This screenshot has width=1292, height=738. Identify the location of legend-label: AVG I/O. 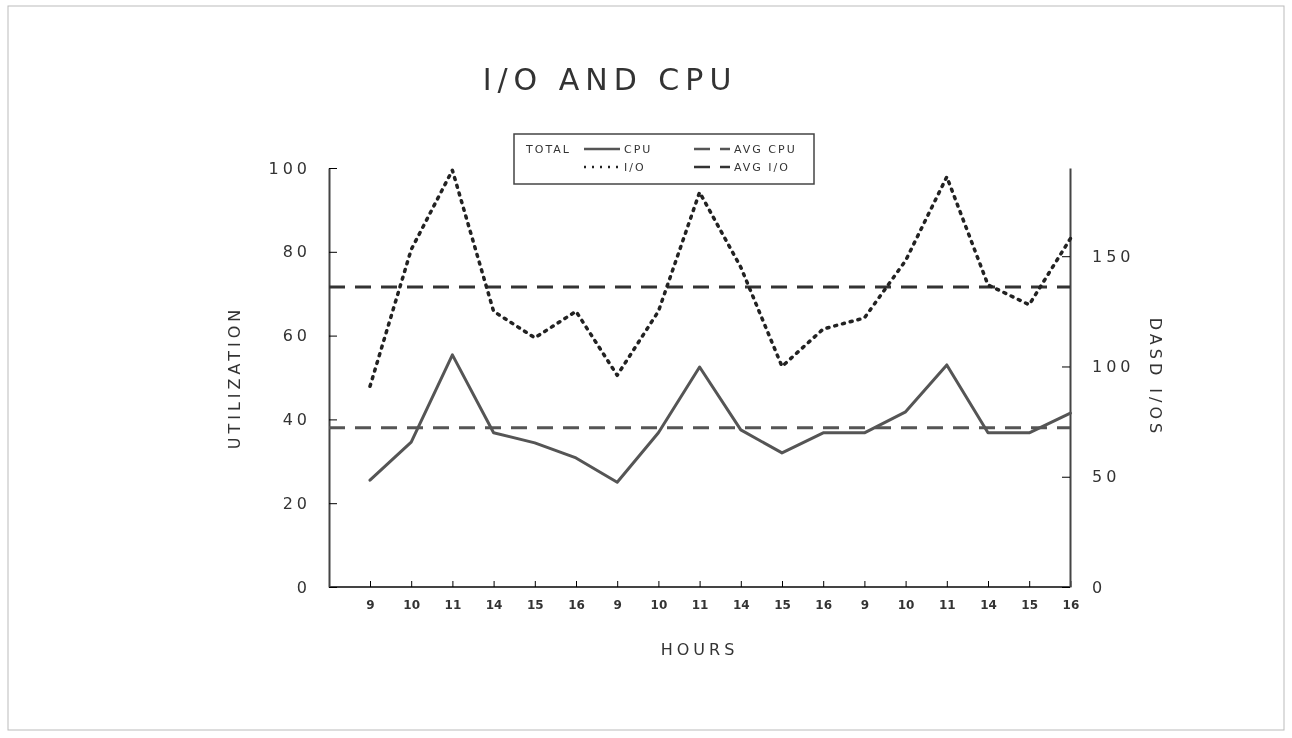
(762, 167).